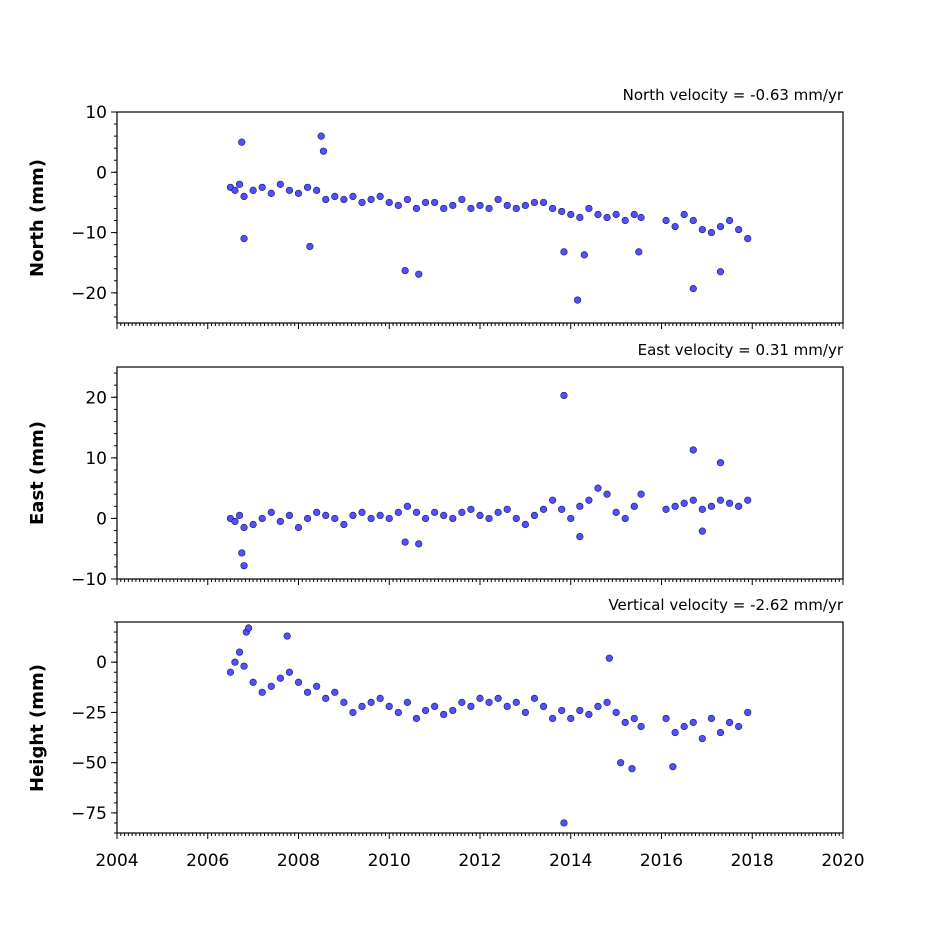  I want to click on height-data-points, so click(489, 725).